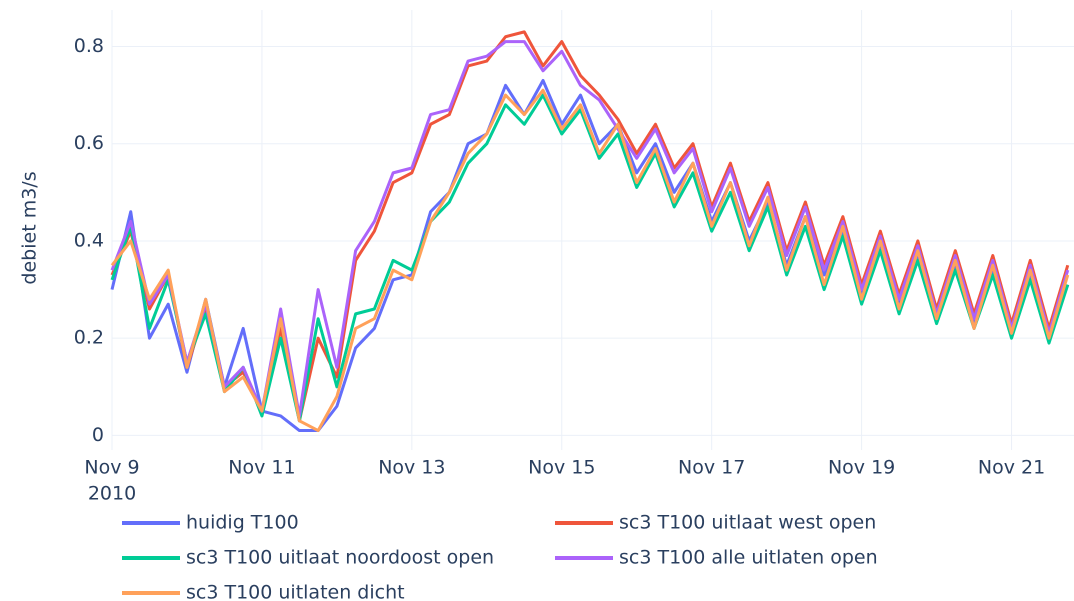 The height and width of the screenshot is (601, 1074). Describe the element at coordinates (411, 468) in the screenshot. I see `x-tick-label: Nov 13` at that location.